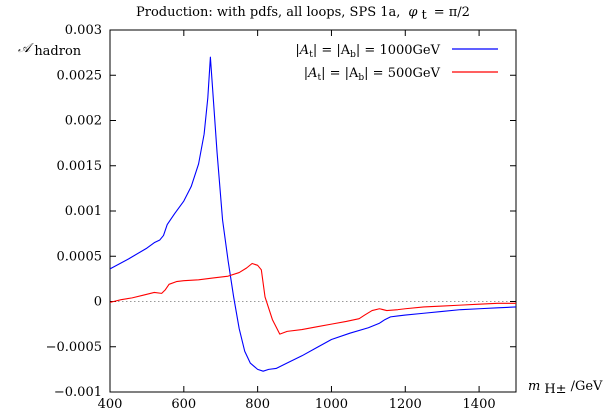 The height and width of the screenshot is (413, 606). I want to click on legend-label-series-1: |At| = |Ab| = 1000GeV, so click(367, 51).